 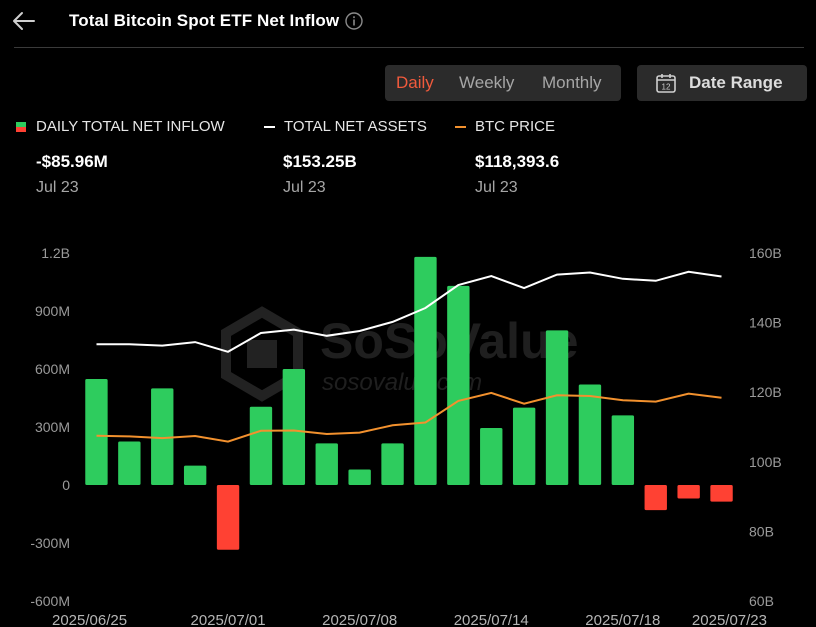 What do you see at coordinates (515, 126) in the screenshot?
I see `legend-btc-label: BTC PRICE` at bounding box center [515, 126].